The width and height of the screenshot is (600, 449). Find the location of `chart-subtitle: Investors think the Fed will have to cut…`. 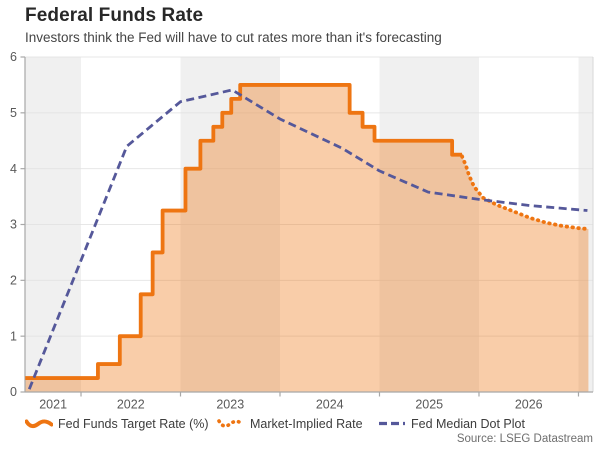

chart-subtitle: Investors think the Fed will have to cut… is located at coordinates (233, 37).